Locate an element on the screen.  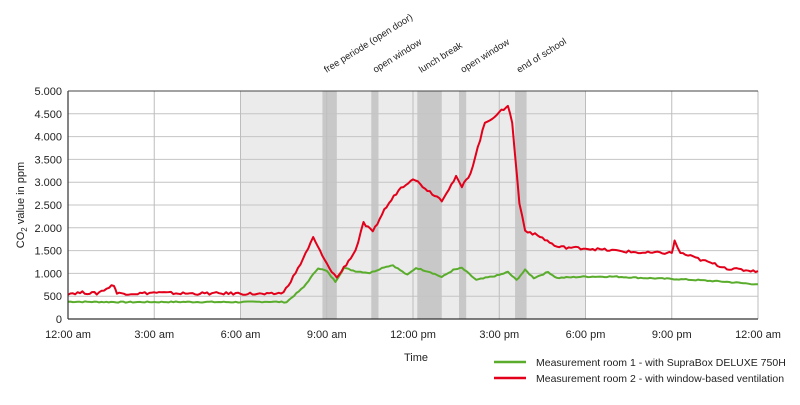
y-tick-label: 2.000 is located at coordinates (48, 229).